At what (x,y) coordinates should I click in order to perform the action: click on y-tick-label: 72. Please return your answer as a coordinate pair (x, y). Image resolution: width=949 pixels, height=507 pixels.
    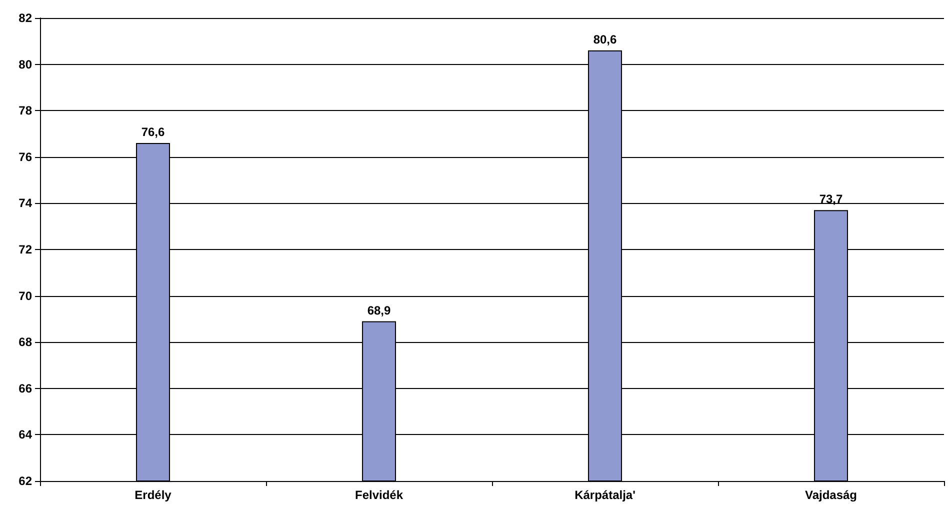
    Looking at the image, I should click on (25, 249).